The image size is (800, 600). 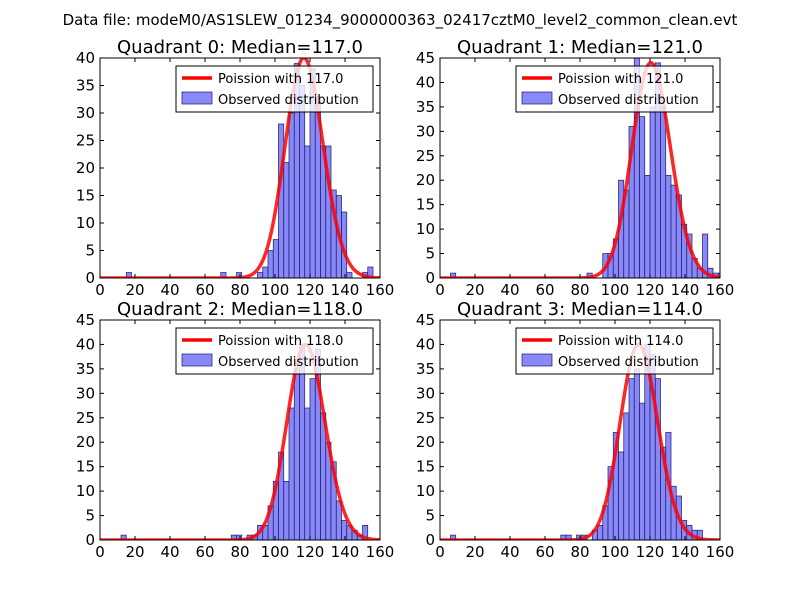 I want to click on legend-line-label: Poission with 114.0, so click(x=620, y=341).